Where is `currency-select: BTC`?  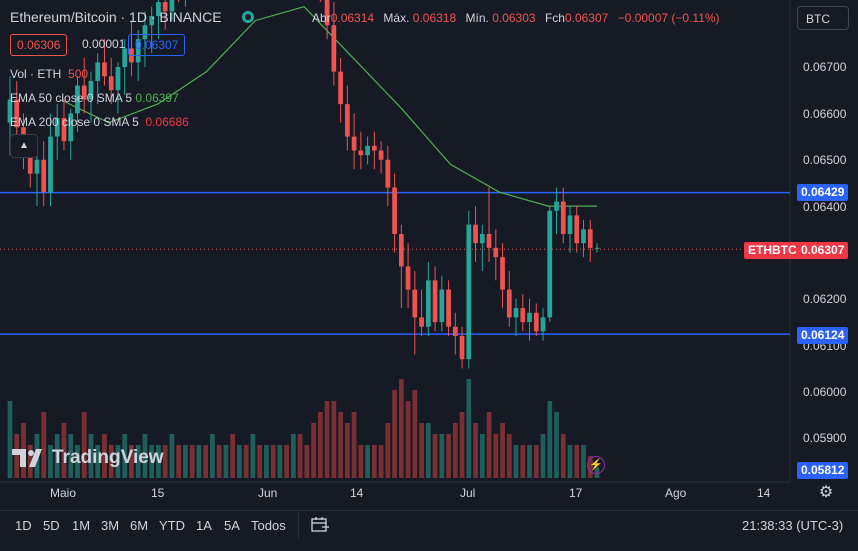 currency-select: BTC is located at coordinates (823, 18).